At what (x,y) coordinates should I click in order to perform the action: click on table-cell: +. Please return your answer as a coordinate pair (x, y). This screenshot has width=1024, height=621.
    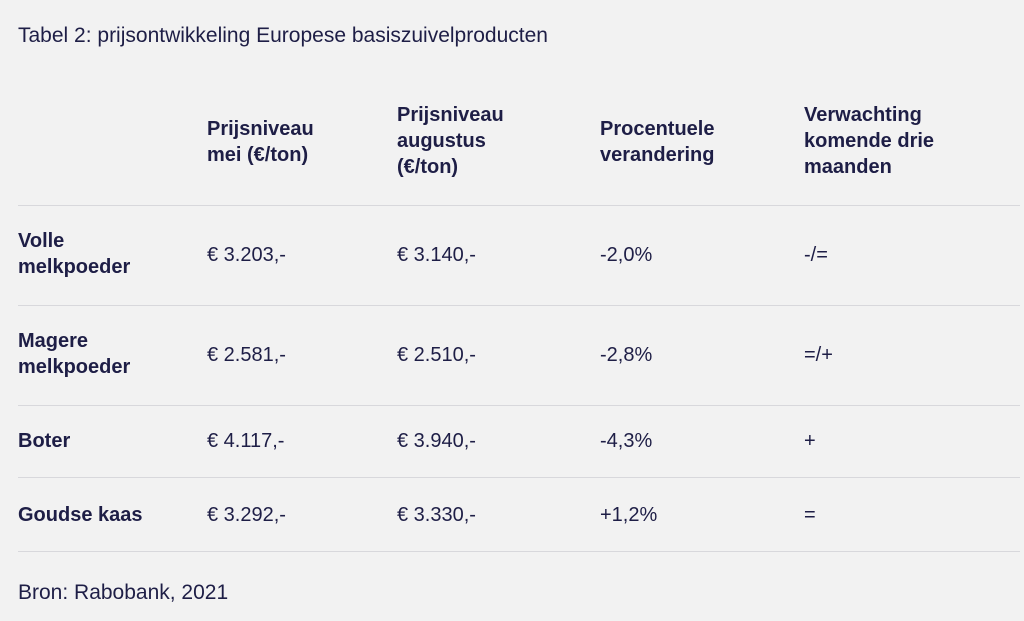
    Looking at the image, I should click on (810, 441).